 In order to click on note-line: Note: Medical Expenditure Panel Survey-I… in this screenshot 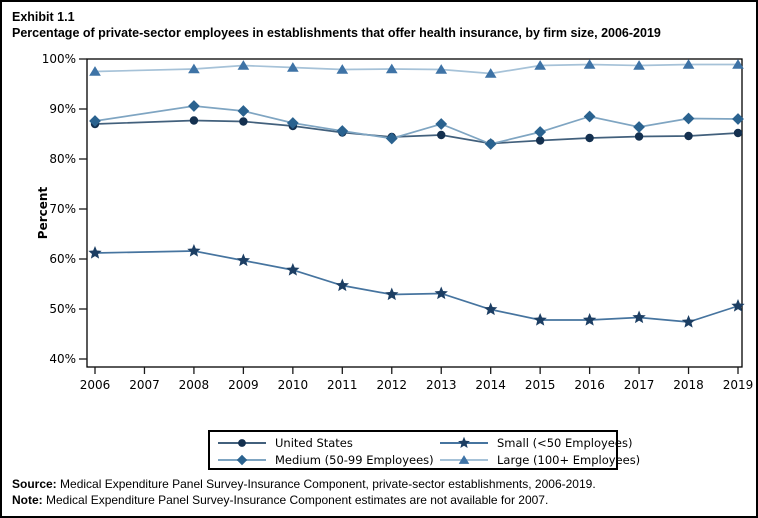, I will do `click(304, 501)`.